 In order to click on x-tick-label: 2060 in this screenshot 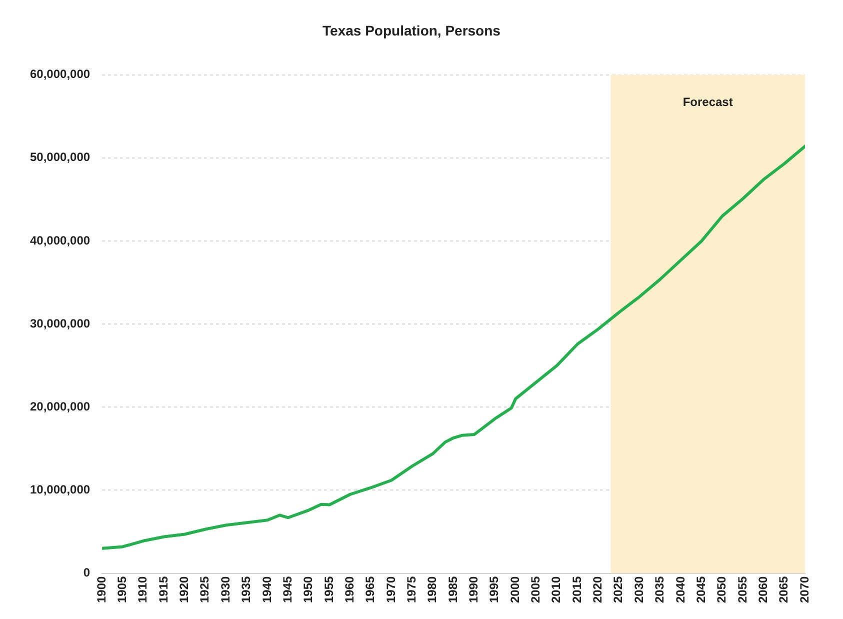, I will do `click(763, 590)`.